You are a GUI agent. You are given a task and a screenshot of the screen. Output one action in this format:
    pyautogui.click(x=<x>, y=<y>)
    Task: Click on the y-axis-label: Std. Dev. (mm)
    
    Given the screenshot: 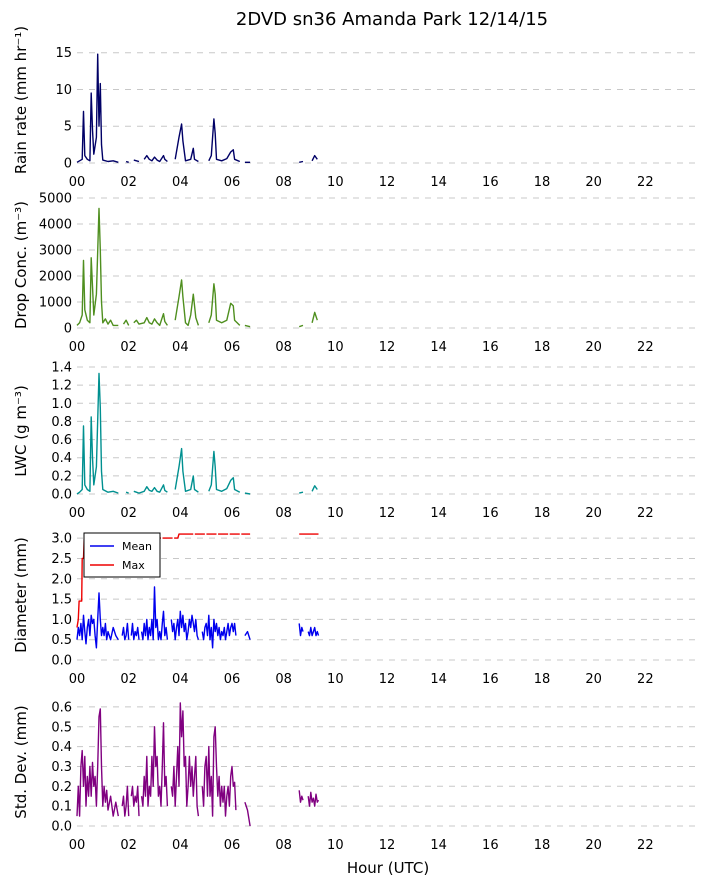 What is the action you would take?
    pyautogui.click(x=21, y=761)
    